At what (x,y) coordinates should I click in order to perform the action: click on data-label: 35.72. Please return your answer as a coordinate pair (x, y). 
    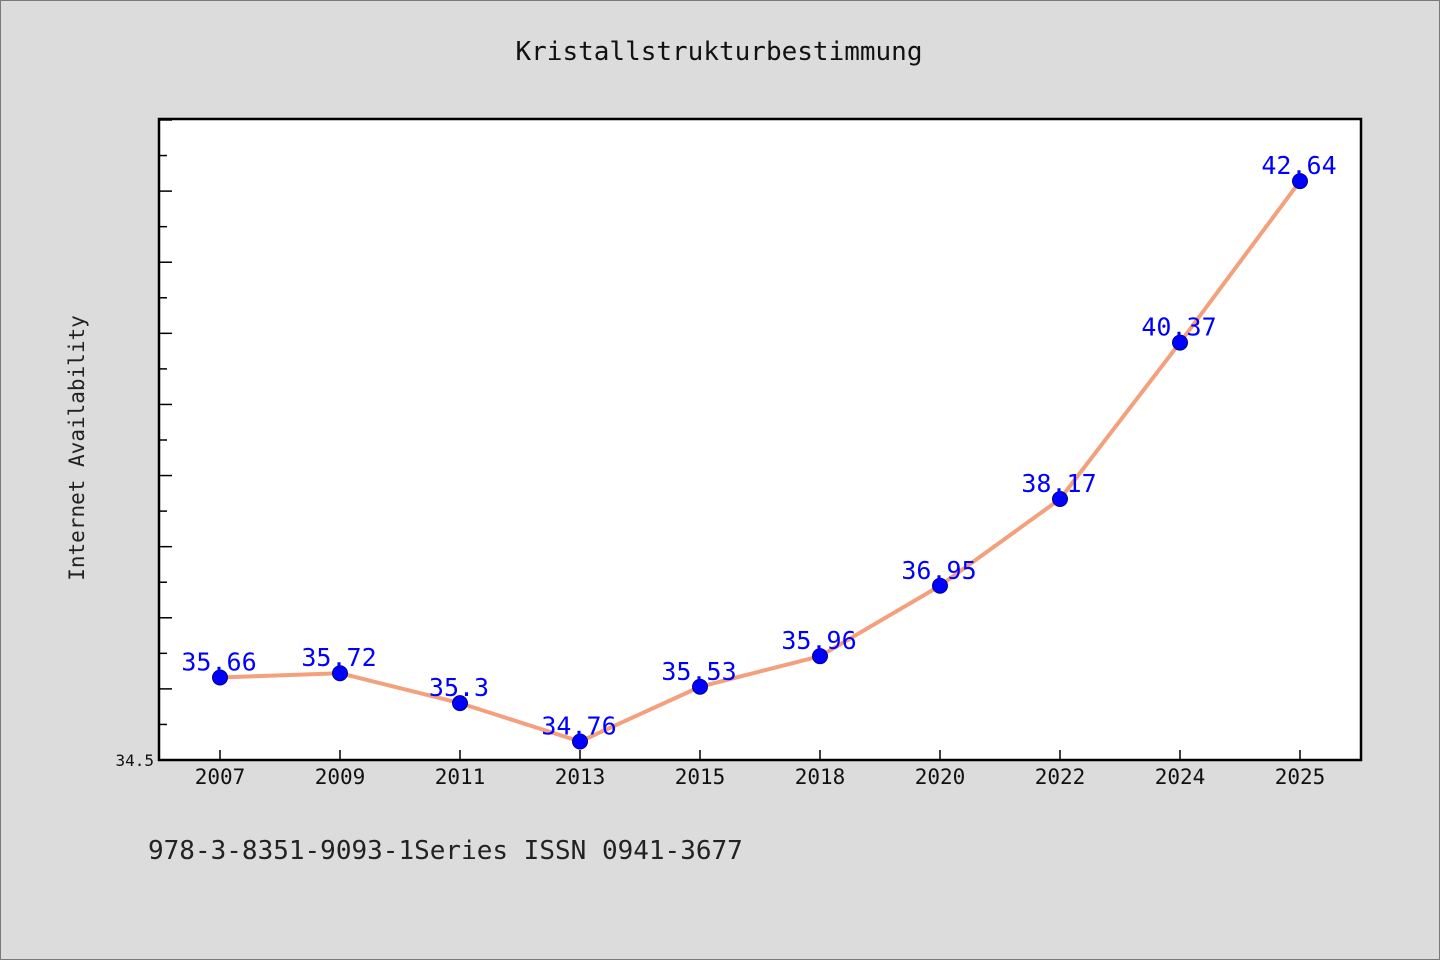
    Looking at the image, I should click on (338, 657).